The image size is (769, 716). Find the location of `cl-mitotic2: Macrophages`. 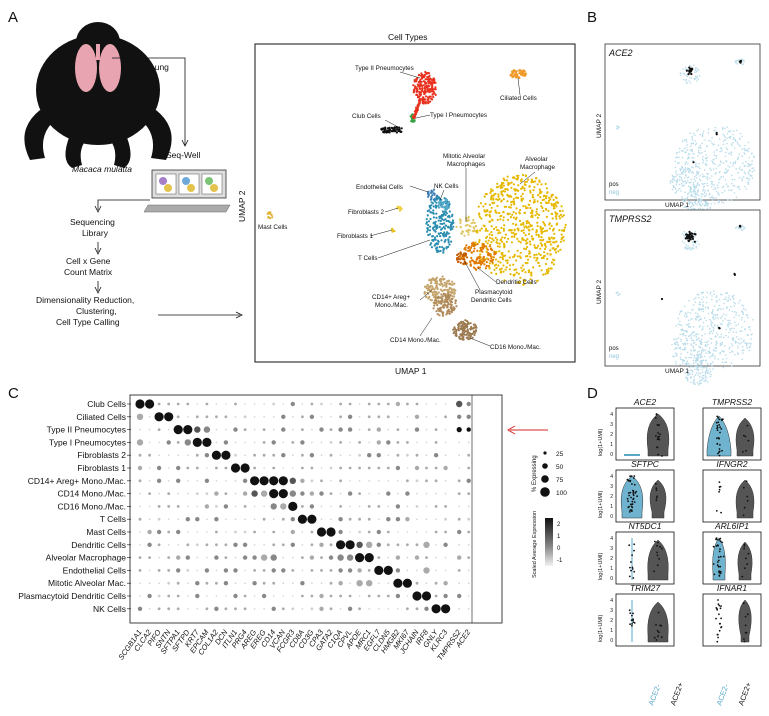

cl-mitotic2: Macrophages is located at coordinates (466, 164).